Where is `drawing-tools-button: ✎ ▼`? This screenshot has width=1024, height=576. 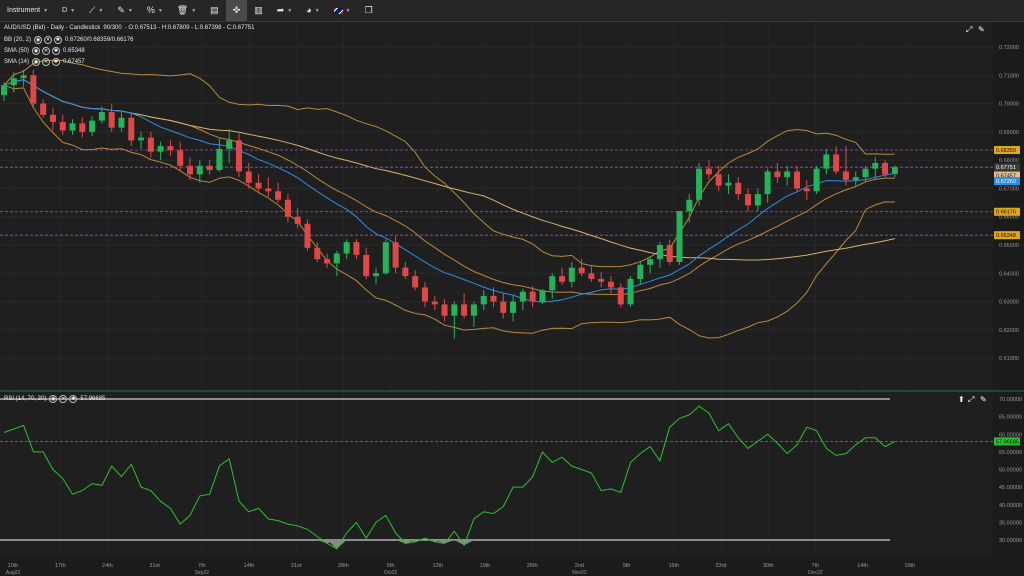
drawing-tools-button: ✎ ▼ is located at coordinates (125, 10).